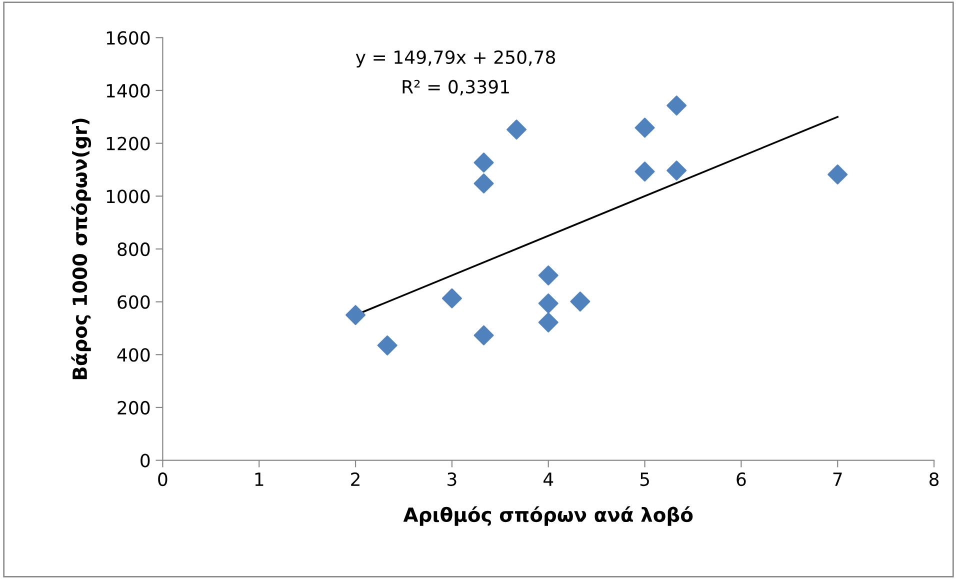  I want to click on x-tick-label: 2, so click(355, 479).